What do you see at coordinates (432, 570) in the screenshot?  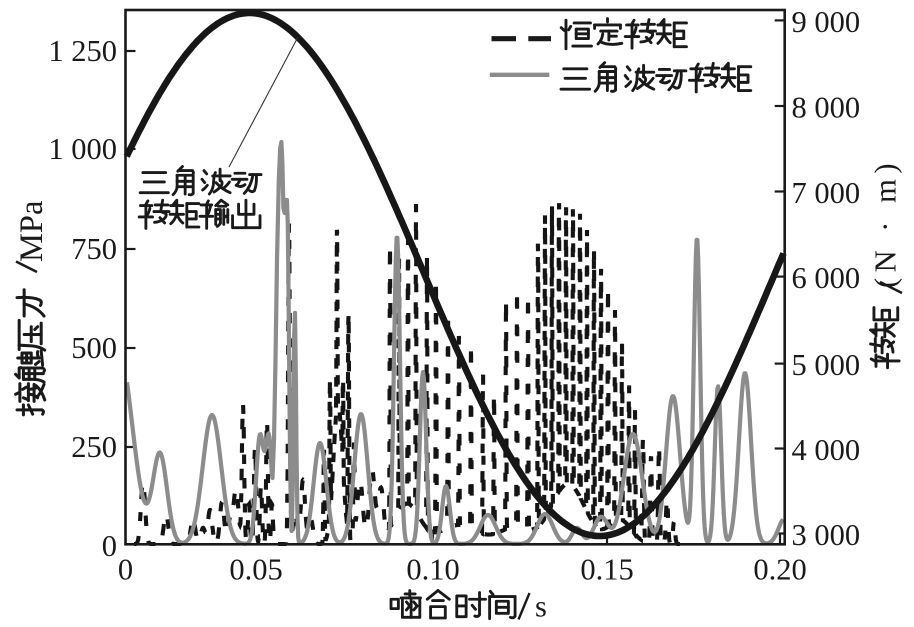 I see `svg-text: 0.10` at bounding box center [432, 570].